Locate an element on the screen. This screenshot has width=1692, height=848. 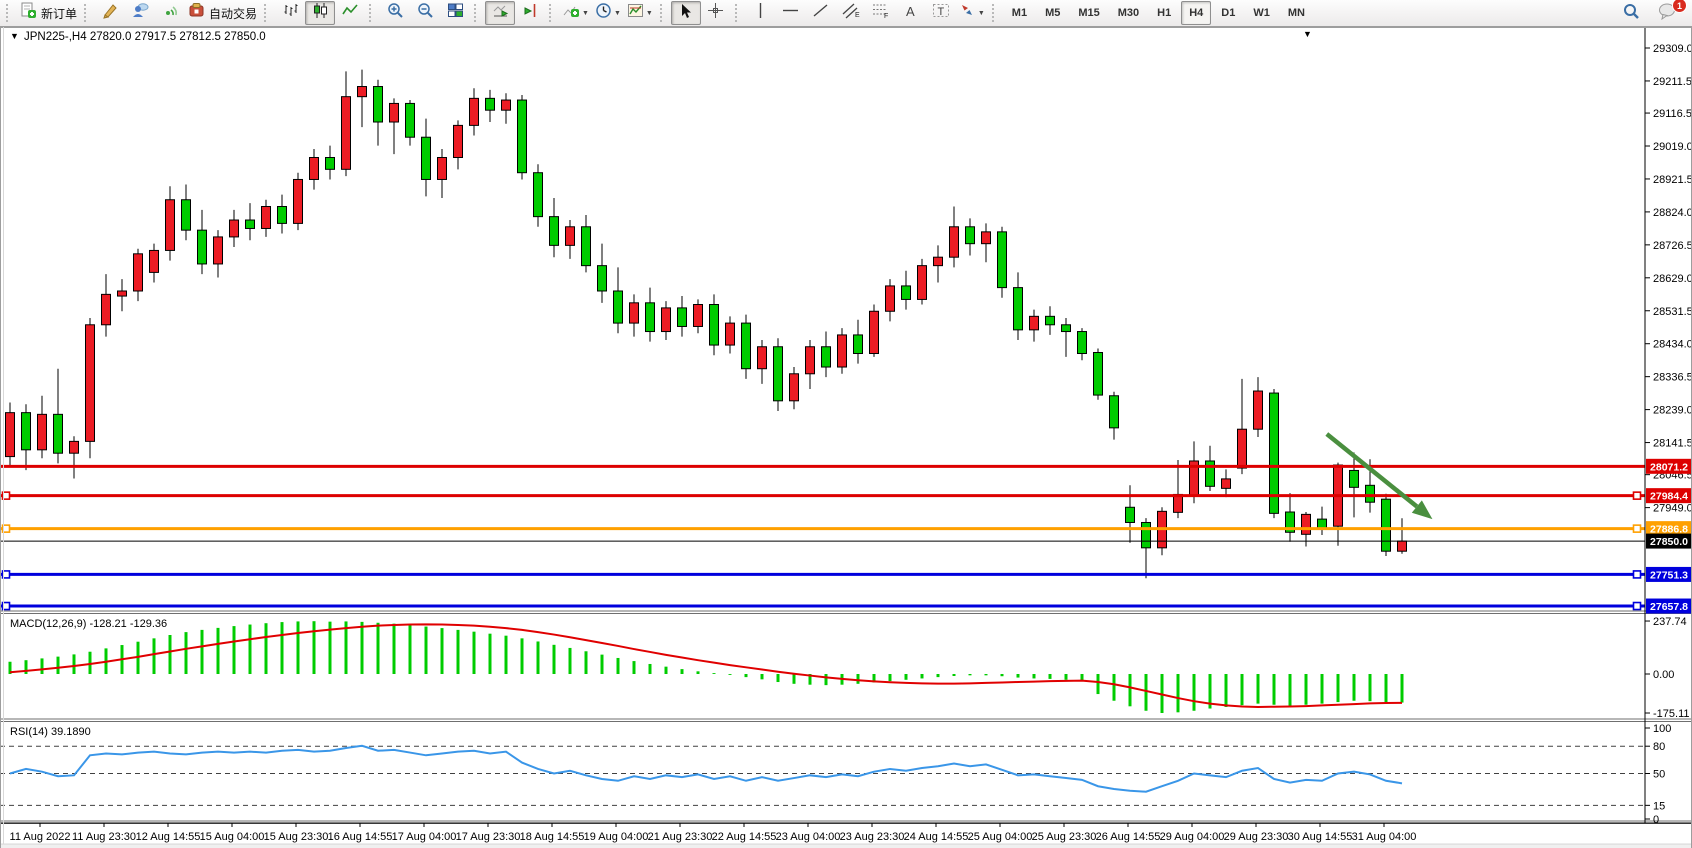
zoom-in-button is located at coordinates (395, 13).